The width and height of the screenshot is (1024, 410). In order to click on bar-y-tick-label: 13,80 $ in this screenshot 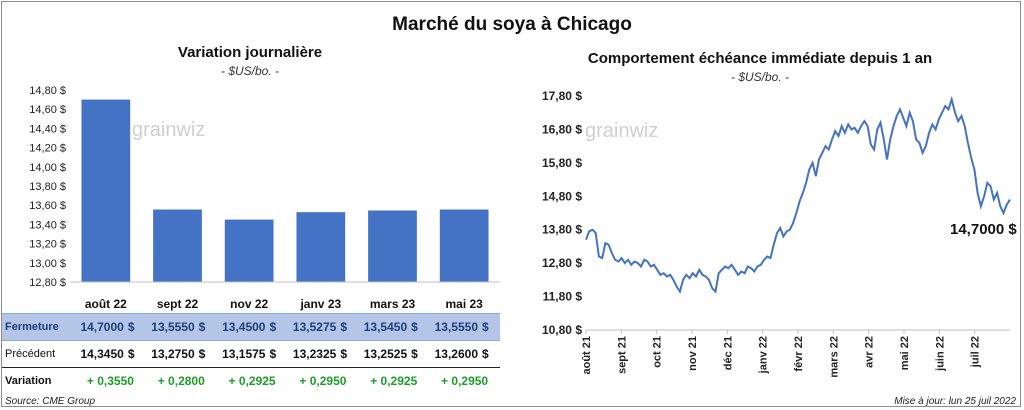, I will do `click(47, 187)`.